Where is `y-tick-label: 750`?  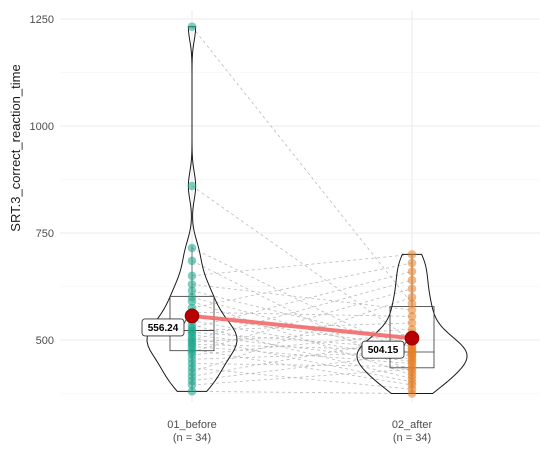
y-tick-label: 750 is located at coordinates (45, 234).